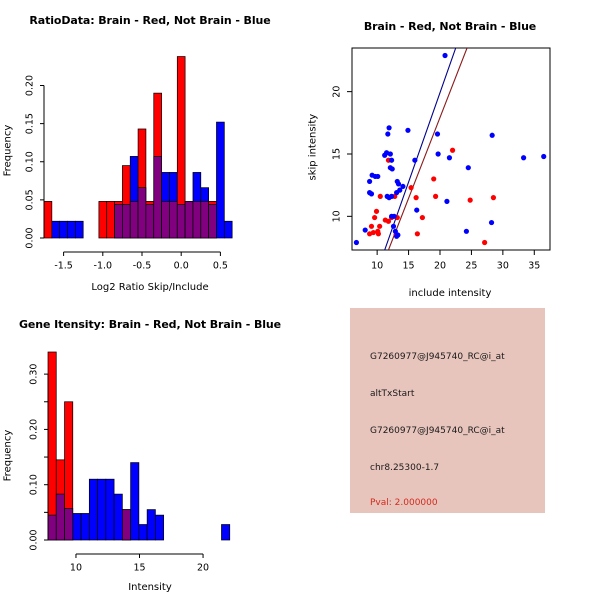 The height and width of the screenshot is (600, 600). What do you see at coordinates (427, 149) in the screenshot?
I see `regression-line-red-fit` at bounding box center [427, 149].